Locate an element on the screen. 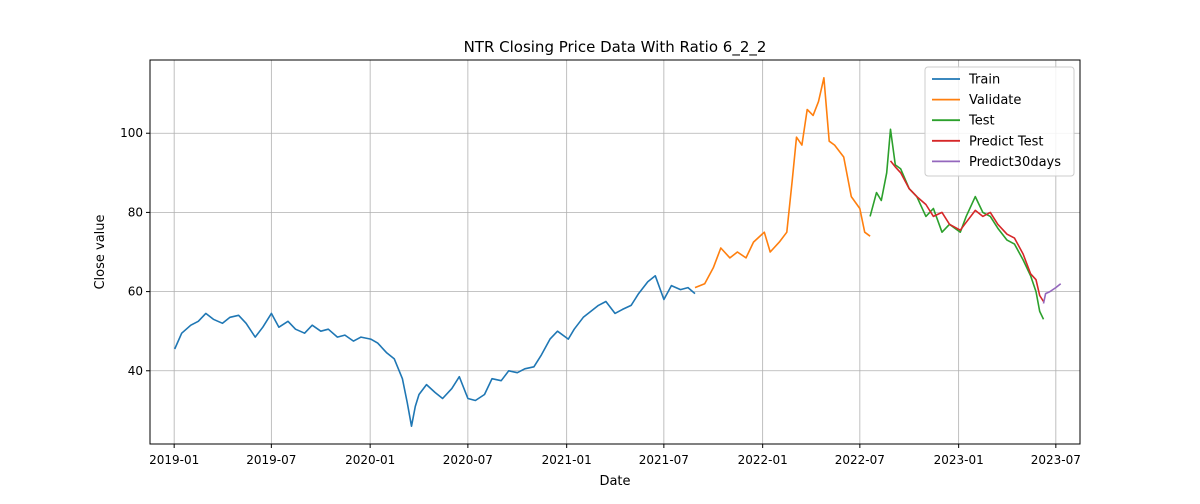  series-line-train is located at coordinates (434, 351).